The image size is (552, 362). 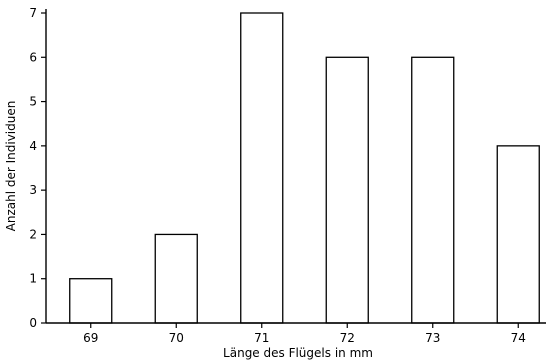 What do you see at coordinates (518, 338) in the screenshot?
I see `x-tick-label: 74` at bounding box center [518, 338].